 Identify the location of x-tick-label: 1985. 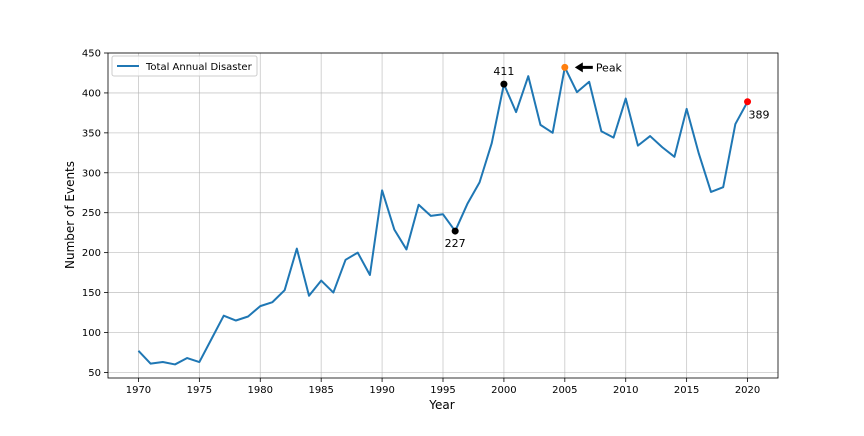
(320, 390).